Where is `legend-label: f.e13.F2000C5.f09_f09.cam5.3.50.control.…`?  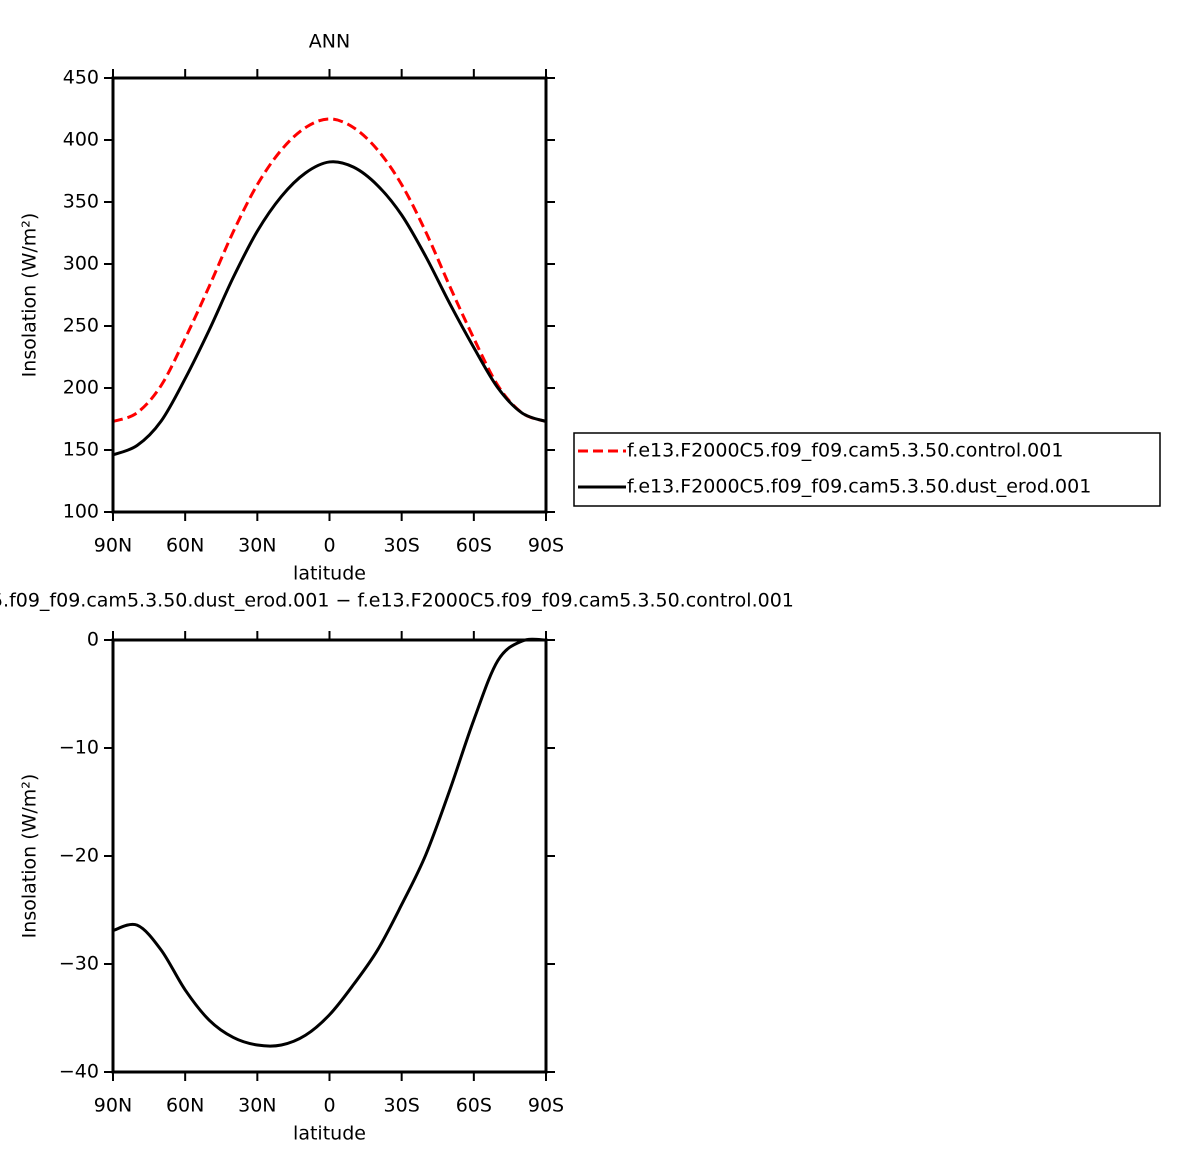 legend-label: f.e13.F2000C5.f09_f09.cam5.3.50.control.… is located at coordinates (845, 451).